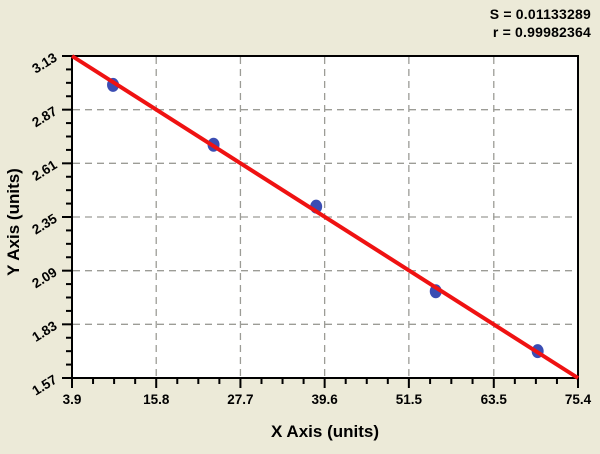 Image resolution: width=600 pixels, height=454 pixels. Describe the element at coordinates (44, 331) in the screenshot. I see `y-tick-label: 1.83` at that location.